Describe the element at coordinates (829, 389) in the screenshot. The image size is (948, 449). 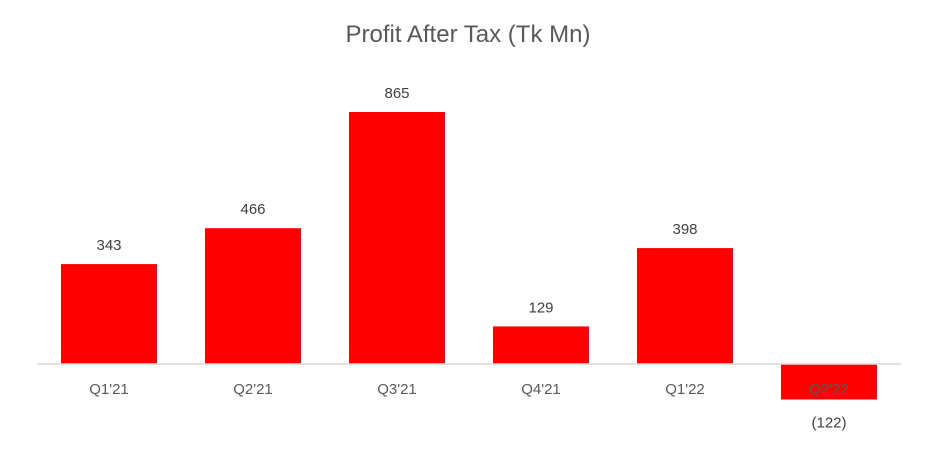
I see `x-tick-label: Q2'22` at that location.